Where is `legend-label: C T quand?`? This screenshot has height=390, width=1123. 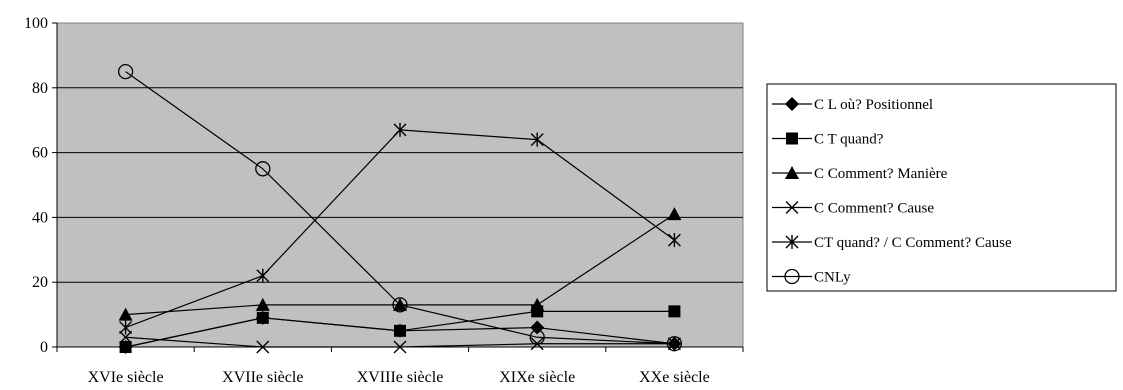
legend-label: C T quand? is located at coordinates (849, 140).